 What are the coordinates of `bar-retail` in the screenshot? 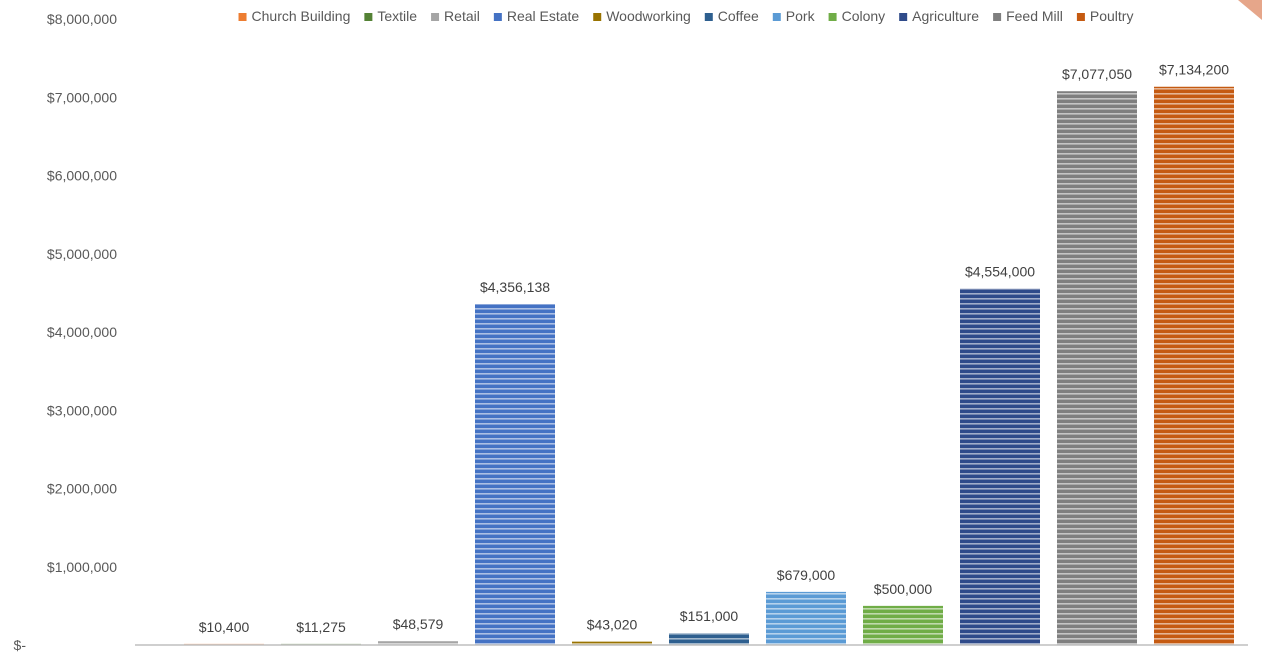 It's located at (418, 643).